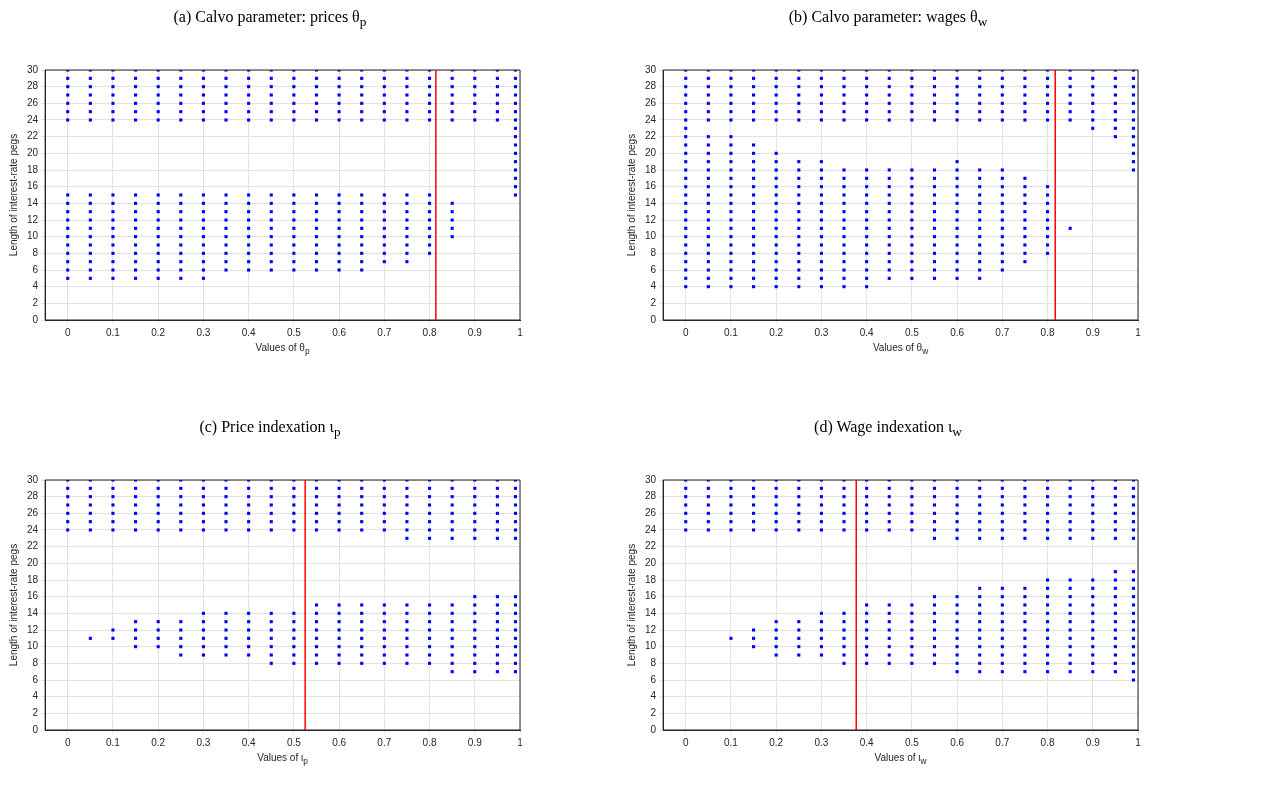 Image resolution: width=1271 pixels, height=798 pixels. What do you see at coordinates (270, 19) in the screenshot?
I see `chart-title: (a) Calvo parameter: prices θ$_{p}$` at bounding box center [270, 19].